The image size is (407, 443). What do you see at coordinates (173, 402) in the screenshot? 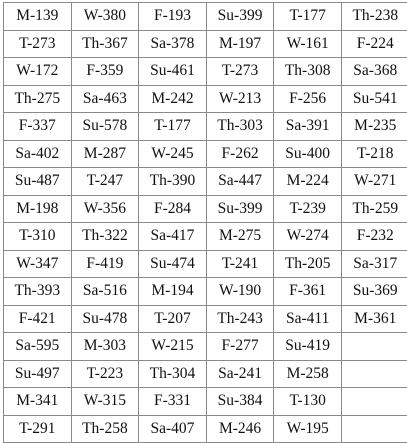
I see `table-cell: F-331` at bounding box center [173, 402].